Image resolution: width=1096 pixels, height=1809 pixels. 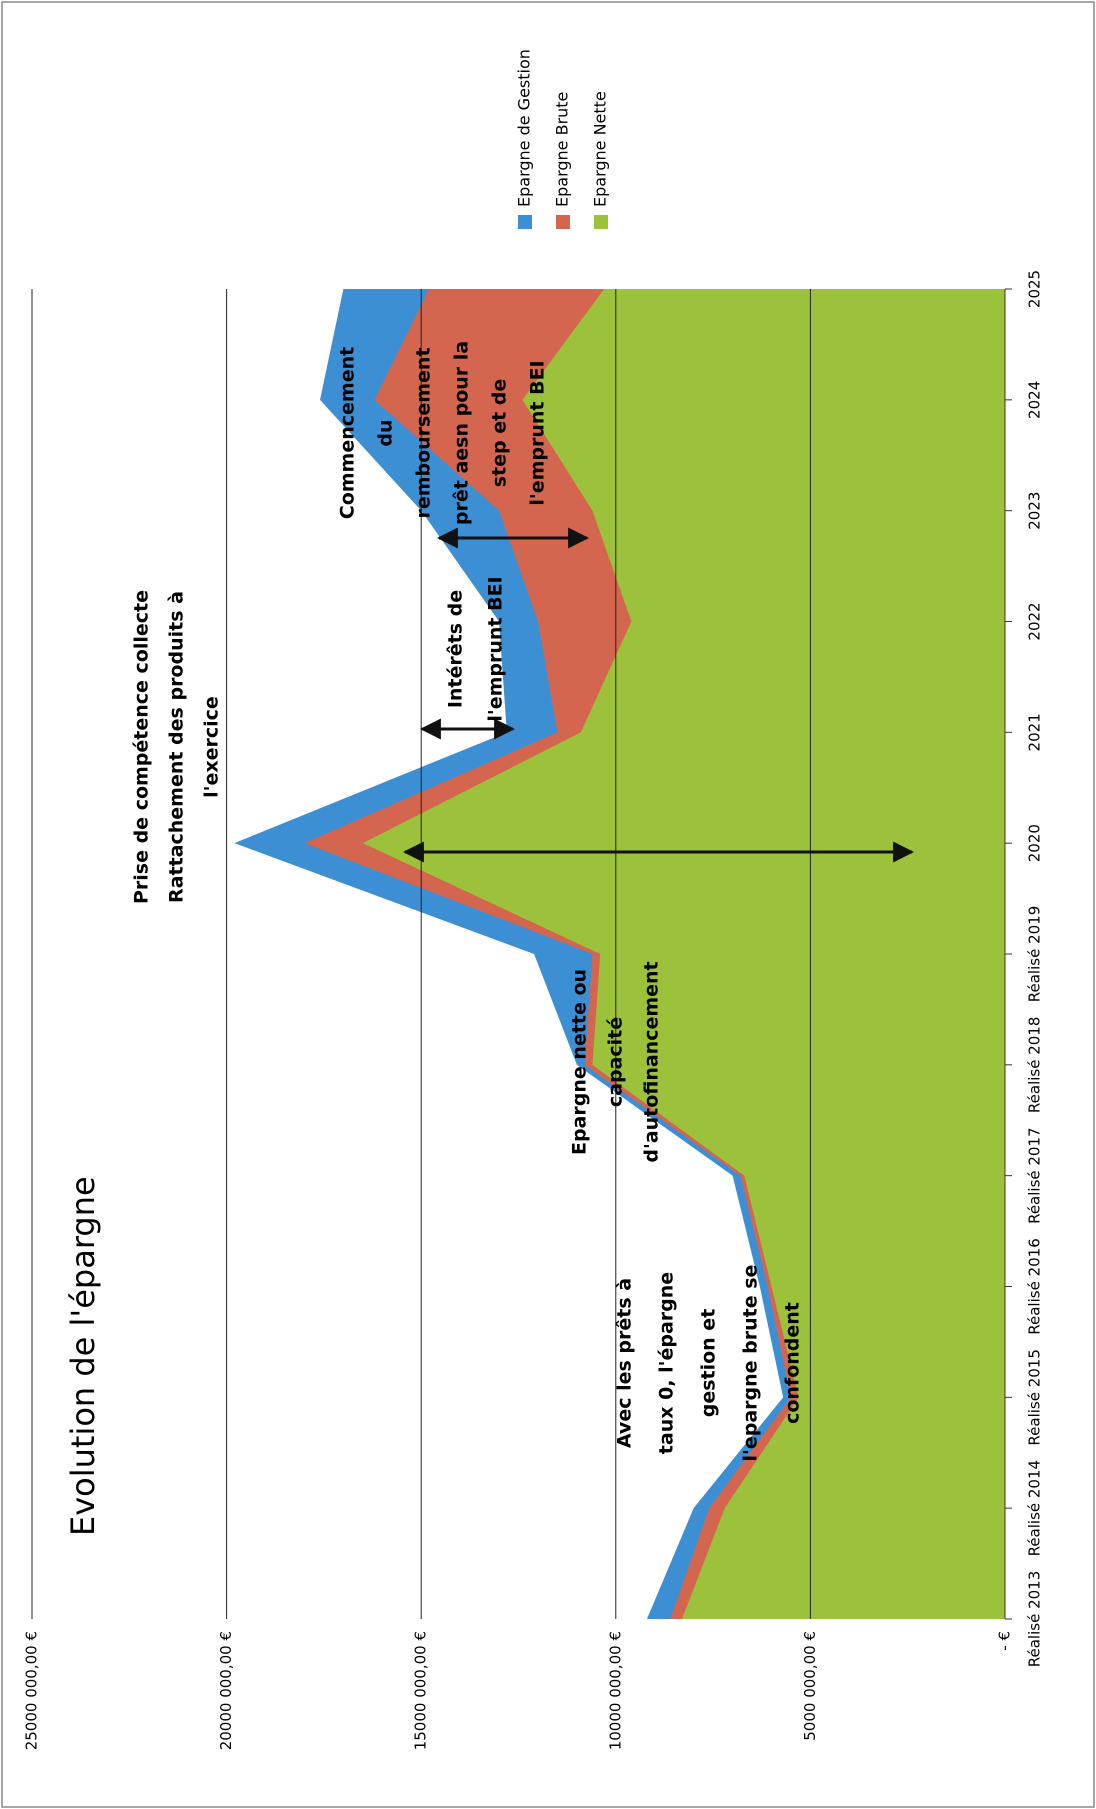 I want to click on annotation: l'exercice, so click(x=212, y=747).